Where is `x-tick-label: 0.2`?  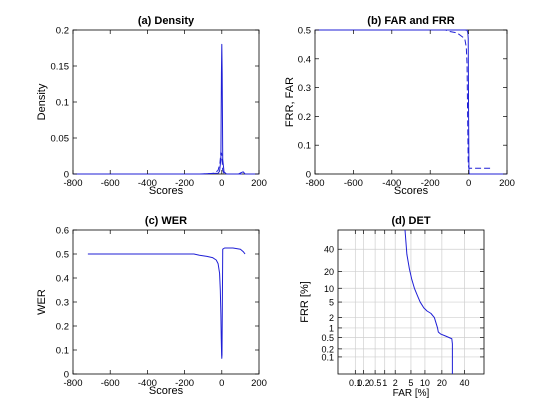
x-tick-label: 0.2 is located at coordinates (363, 383).